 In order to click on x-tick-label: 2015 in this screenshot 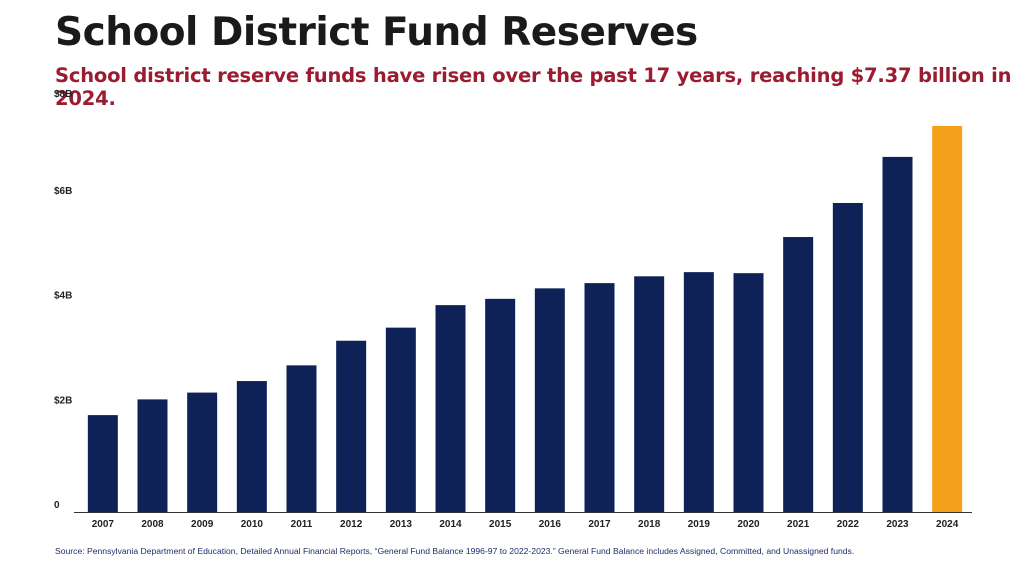, I will do `click(500, 524)`.